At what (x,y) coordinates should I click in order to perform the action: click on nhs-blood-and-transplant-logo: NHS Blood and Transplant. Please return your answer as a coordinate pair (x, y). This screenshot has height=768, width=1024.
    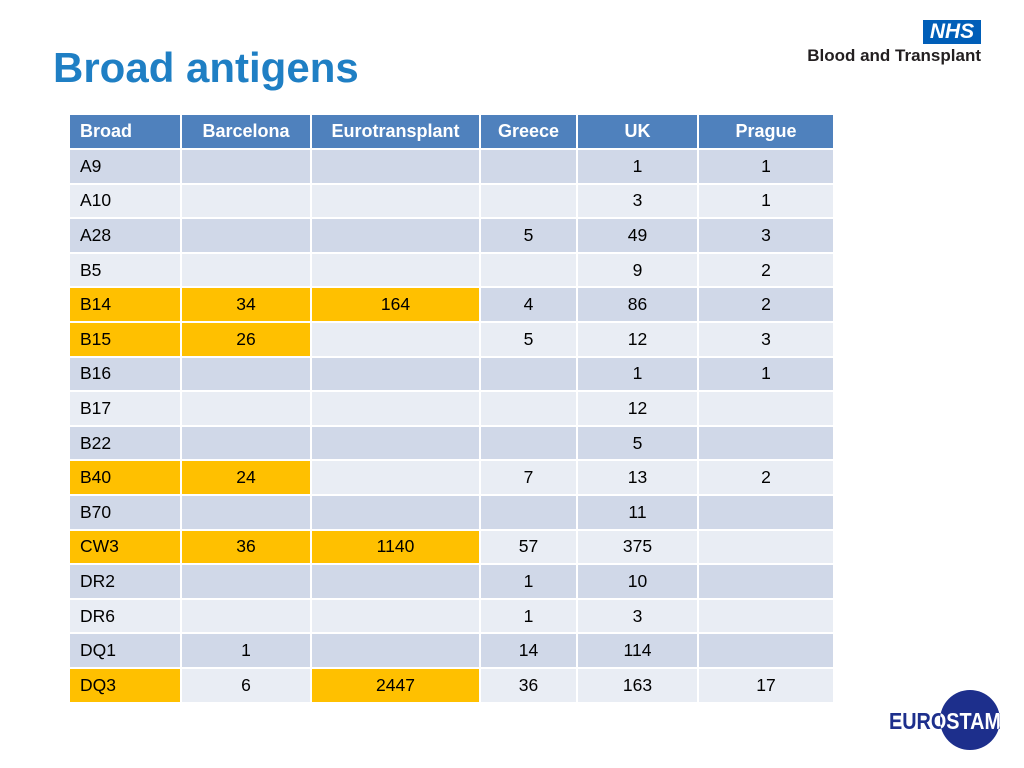
    Looking at the image, I should click on (905, 45).